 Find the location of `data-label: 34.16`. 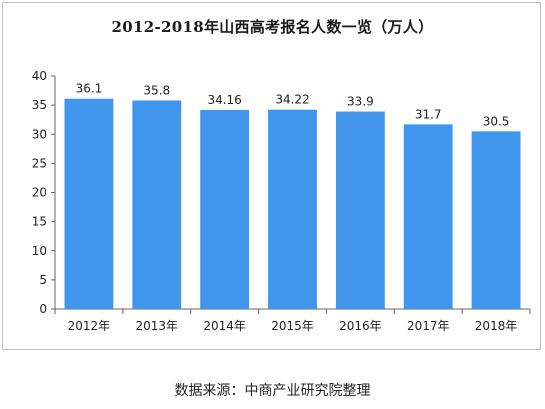

data-label: 34.16 is located at coordinates (224, 100).